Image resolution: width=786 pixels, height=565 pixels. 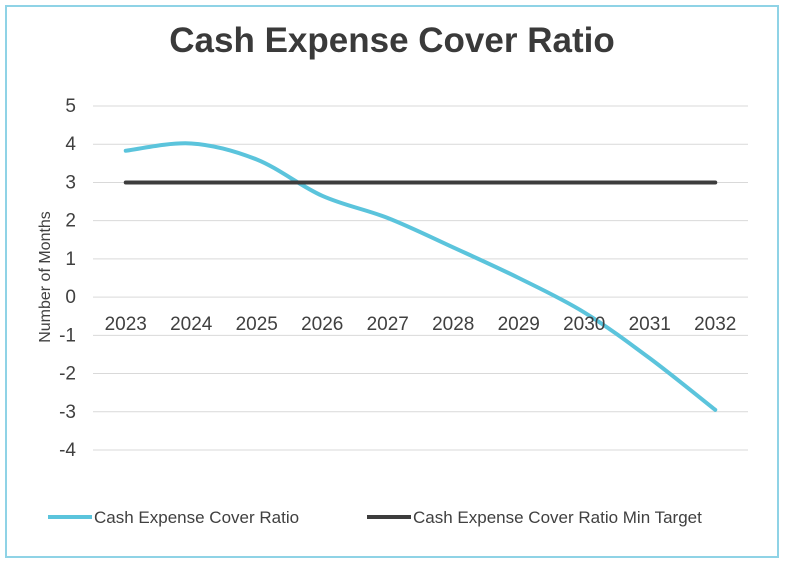 What do you see at coordinates (650, 324) in the screenshot?
I see `x-tick-label: 2031` at bounding box center [650, 324].